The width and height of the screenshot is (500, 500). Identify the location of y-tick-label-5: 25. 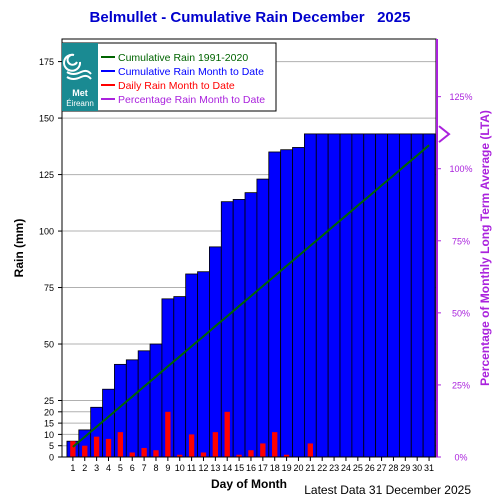
(49, 401).